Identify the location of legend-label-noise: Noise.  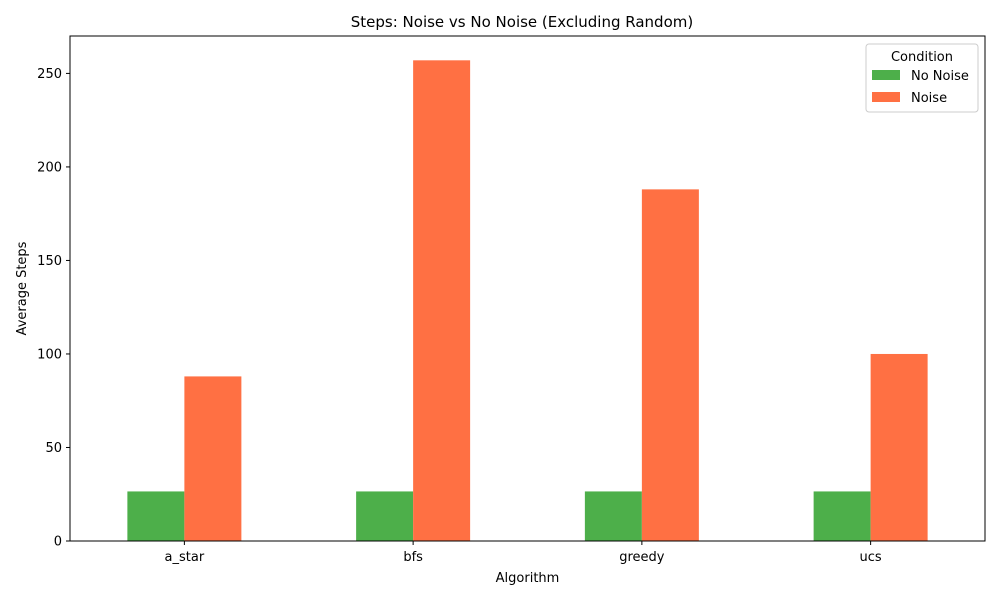
(929, 98).